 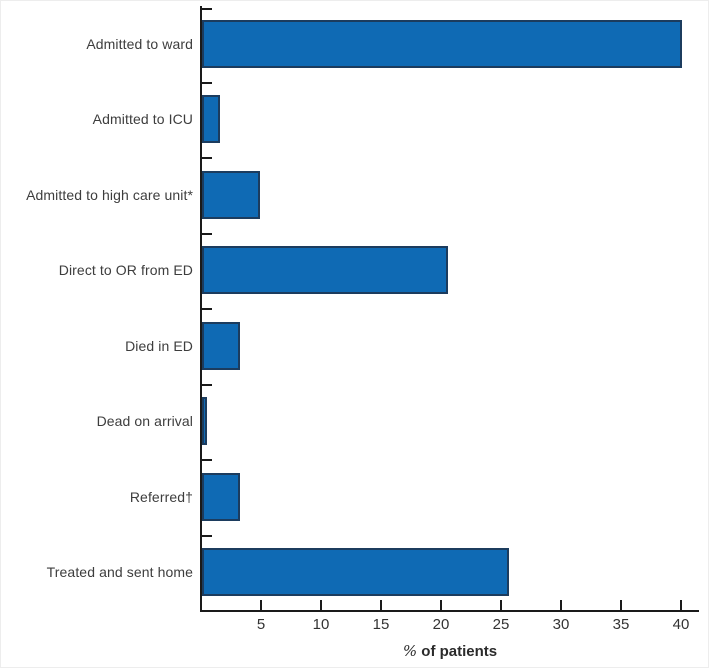 What do you see at coordinates (410, 651) in the screenshot?
I see `percent-symbol: %` at bounding box center [410, 651].